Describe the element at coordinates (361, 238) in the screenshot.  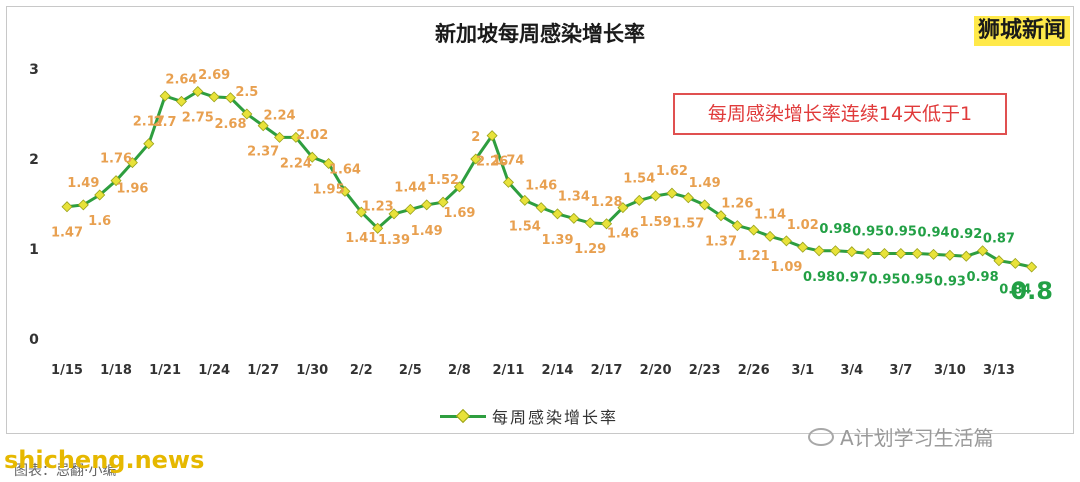
I see `data-label: 1.41` at that location.